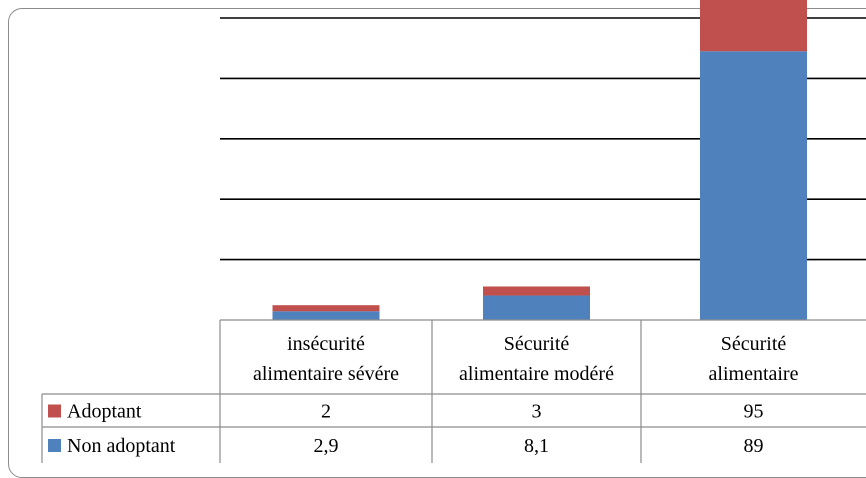  What do you see at coordinates (326, 412) in the screenshot?
I see `data-label-adoptant: 2` at bounding box center [326, 412].